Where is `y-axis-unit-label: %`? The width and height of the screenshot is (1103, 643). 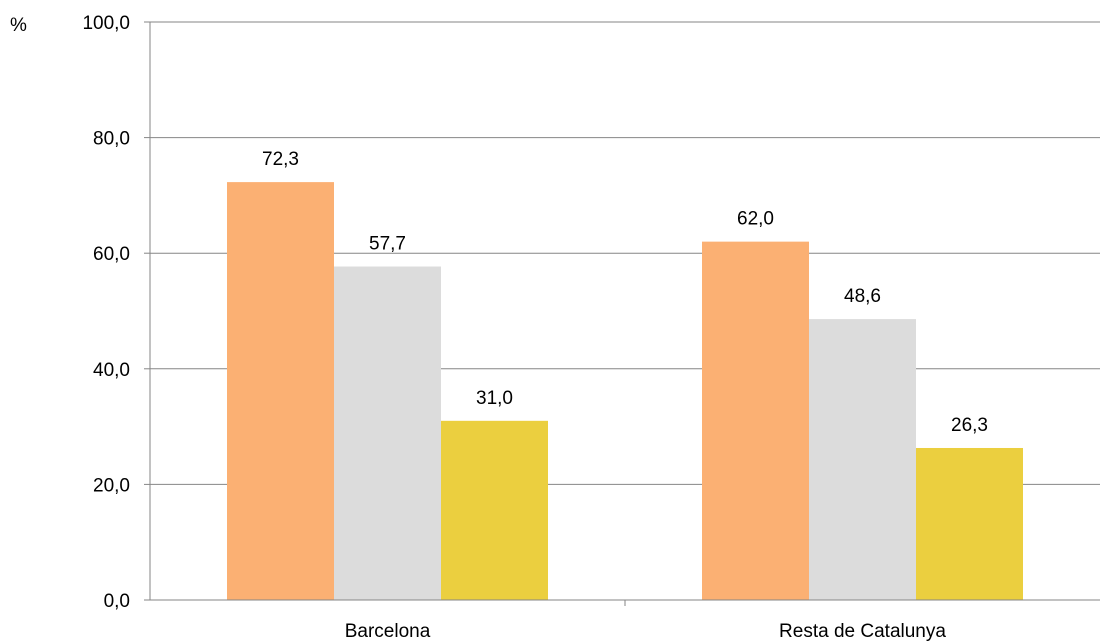
y-axis-unit-label: % is located at coordinates (18, 25).